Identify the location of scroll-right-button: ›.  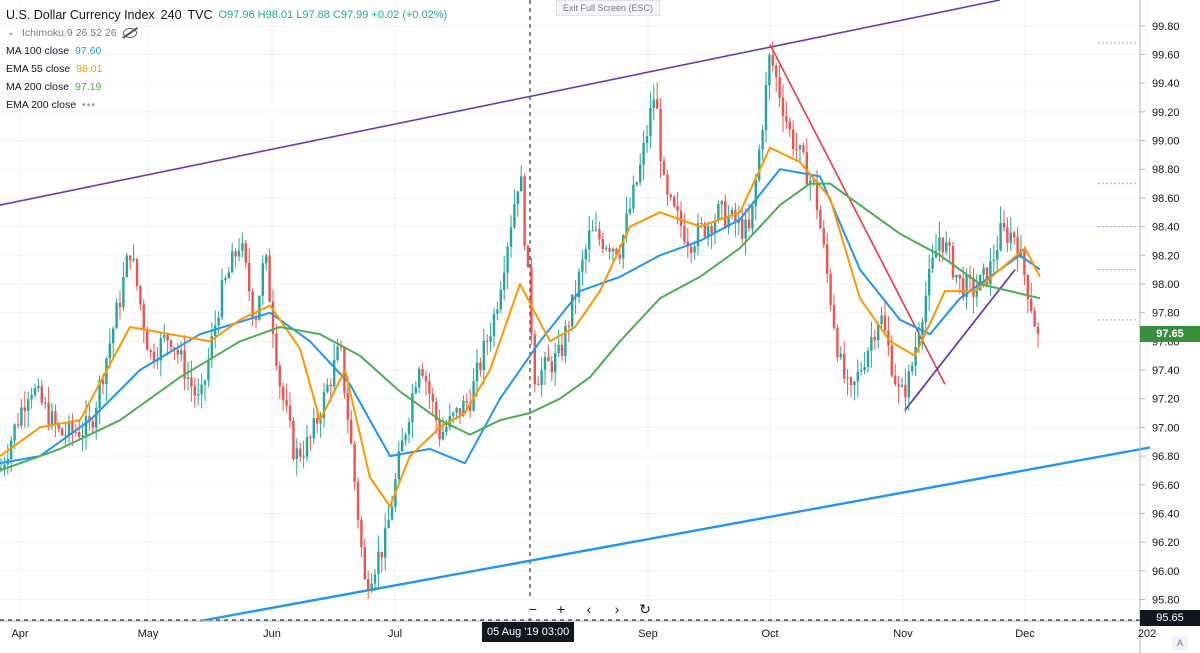
(617, 609).